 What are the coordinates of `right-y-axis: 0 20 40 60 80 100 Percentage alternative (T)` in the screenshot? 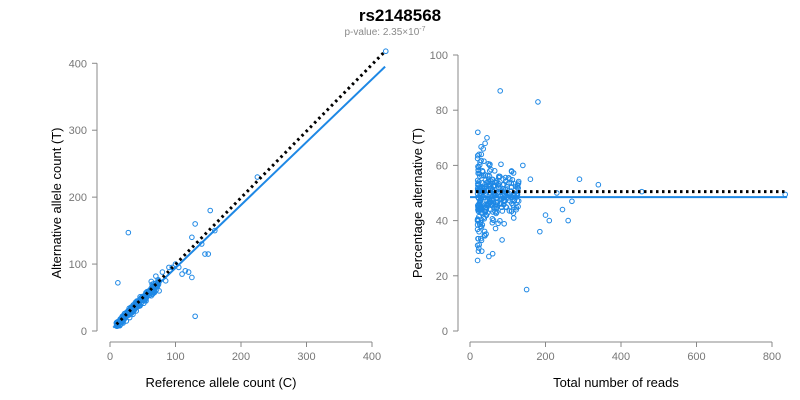 It's located at (434, 194).